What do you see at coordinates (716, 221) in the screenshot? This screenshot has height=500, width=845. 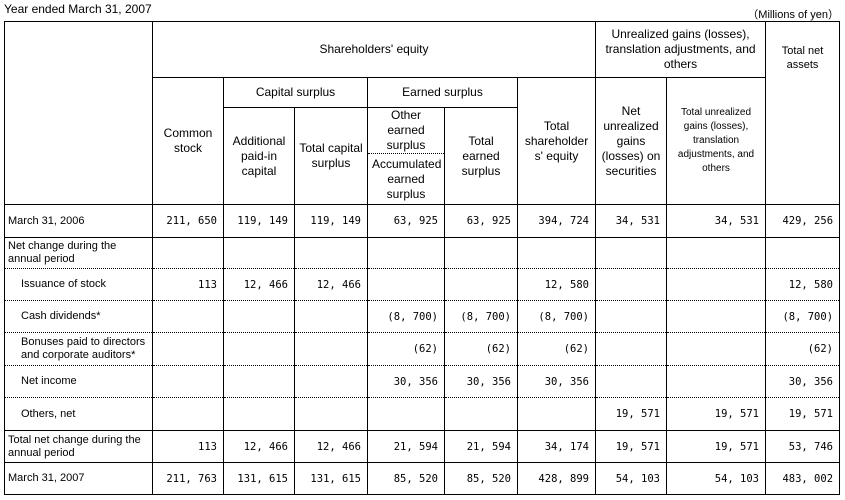 I see `table-cell: 34, 531` at bounding box center [716, 221].